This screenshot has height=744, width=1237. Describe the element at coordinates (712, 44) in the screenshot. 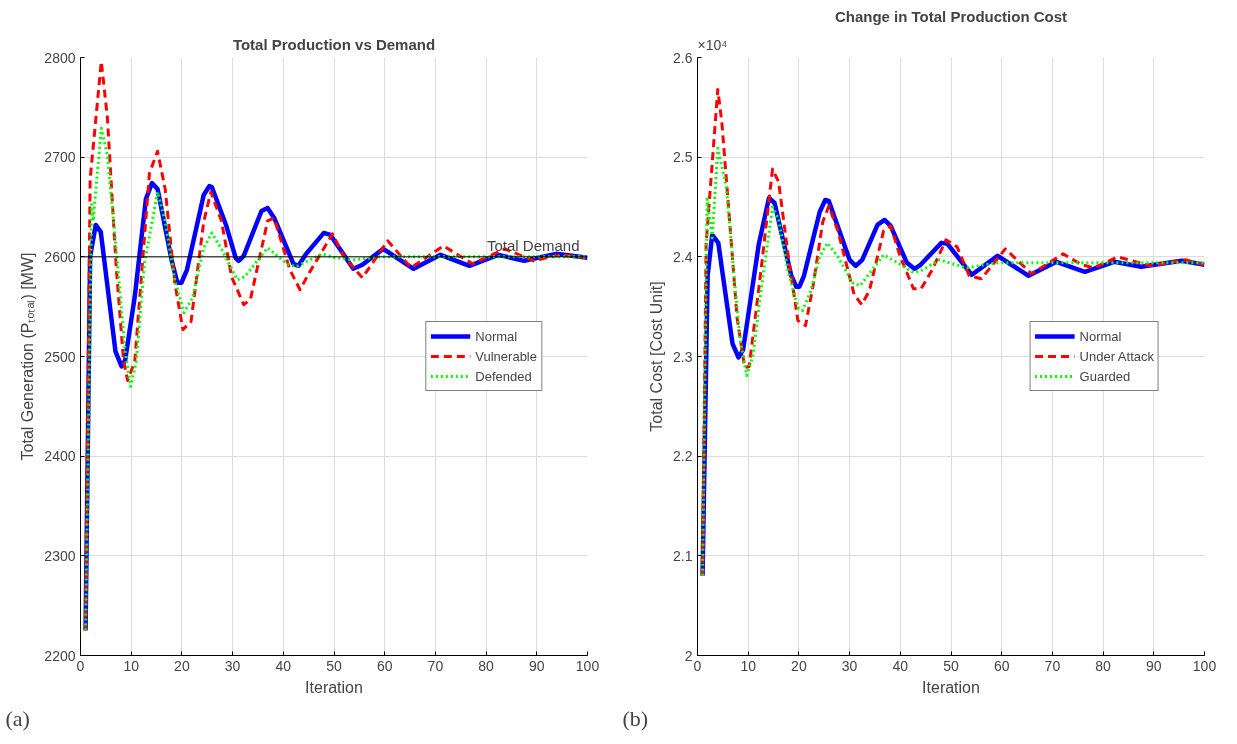

I see `text: ×10⁴` at that location.